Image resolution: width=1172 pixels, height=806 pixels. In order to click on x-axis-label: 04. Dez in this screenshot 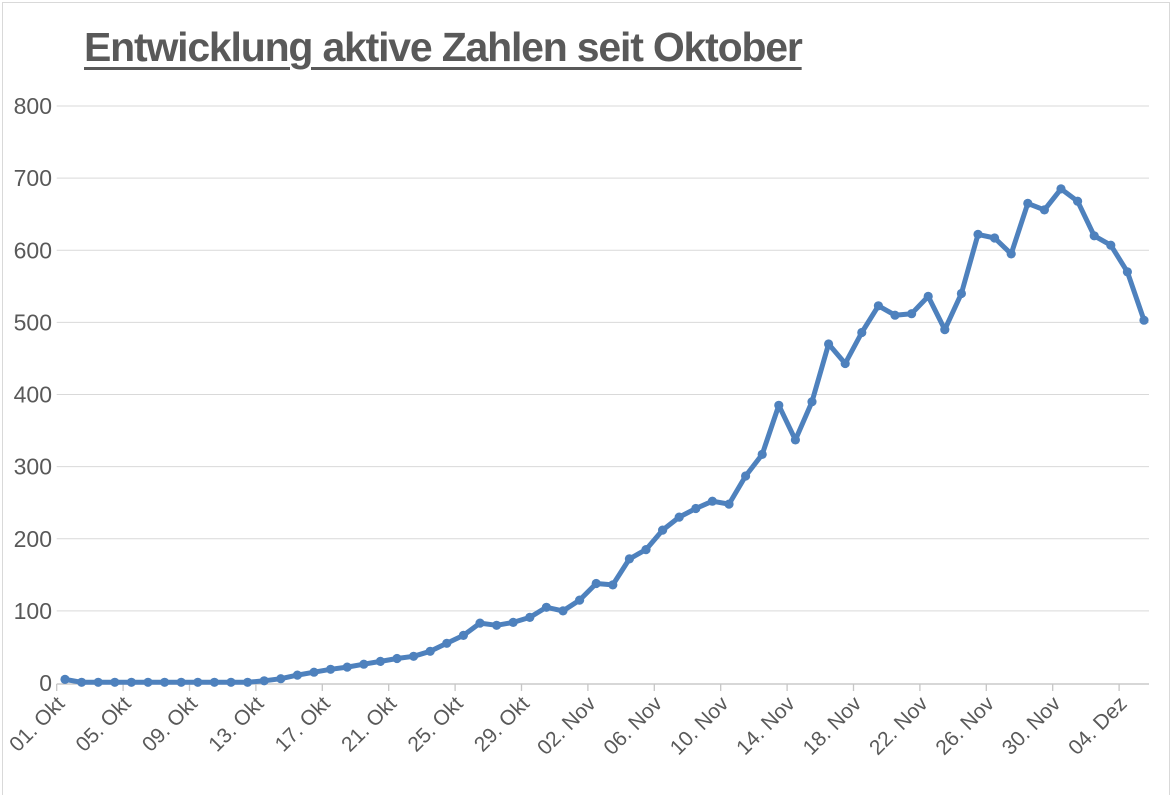, I will do `click(1097, 725)`.